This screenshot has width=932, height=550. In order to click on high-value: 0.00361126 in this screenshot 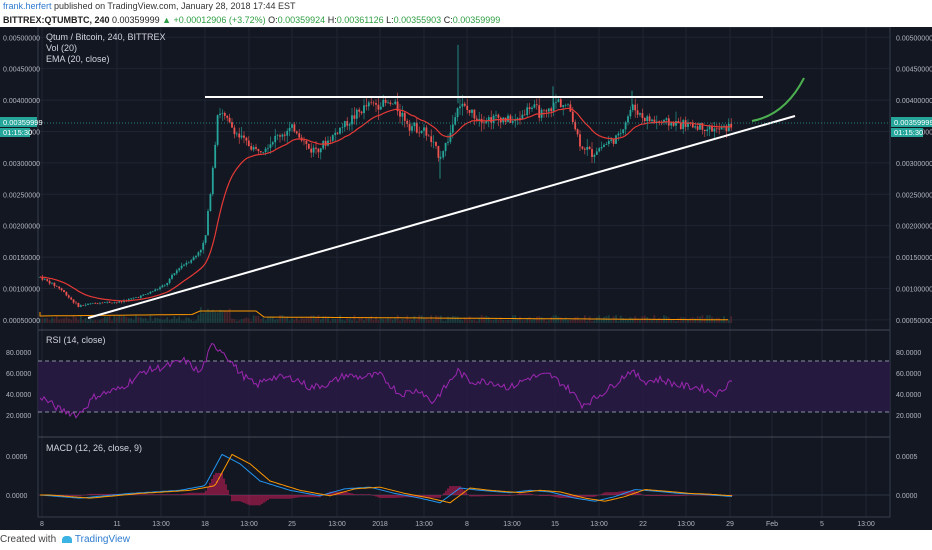, I will do `click(360, 20)`.